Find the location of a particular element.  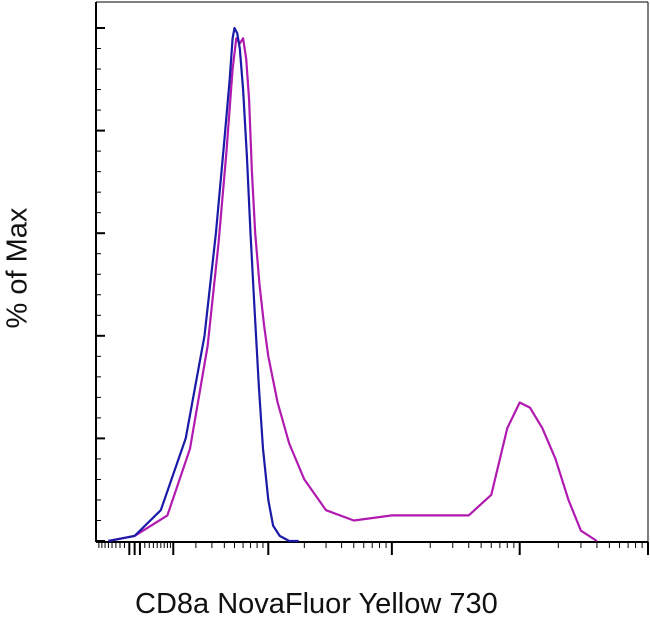

x-axis-ticks is located at coordinates (373, 548).